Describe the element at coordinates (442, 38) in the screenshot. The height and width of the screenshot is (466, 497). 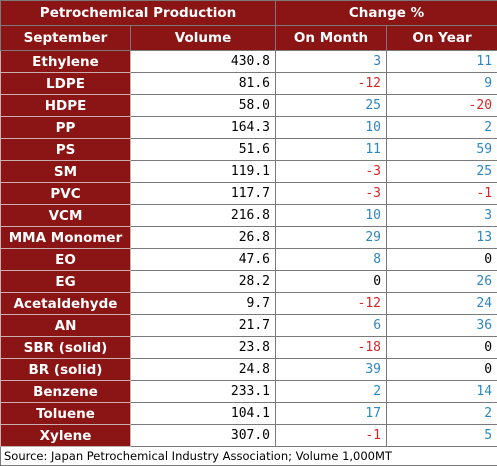
I see `column-header-on-year: On Year` at that location.